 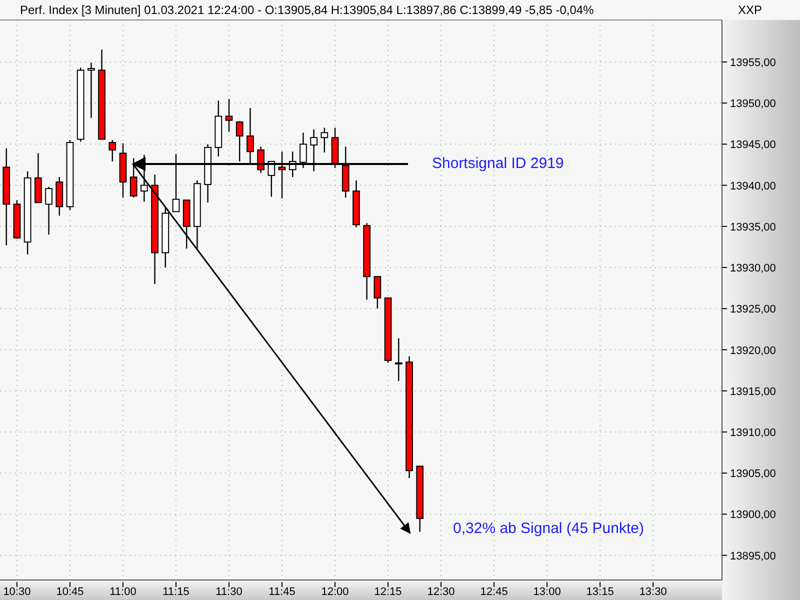 What do you see at coordinates (494, 592) in the screenshot?
I see `x-tick-label: 12:45` at bounding box center [494, 592].